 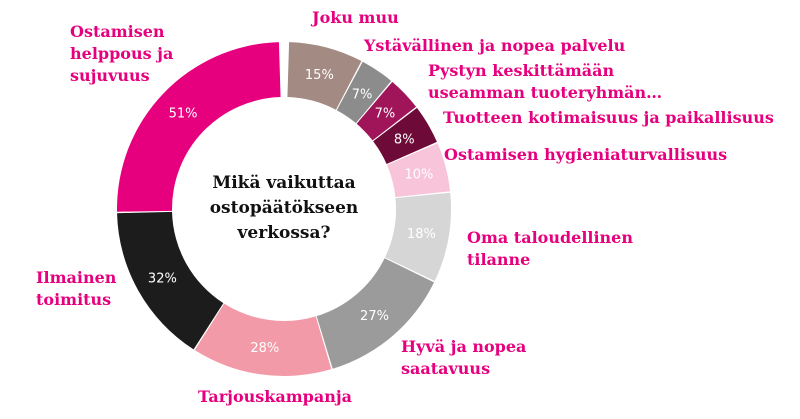 What do you see at coordinates (404, 139) in the screenshot?
I see `slice-value-label: 8%` at bounding box center [404, 139].